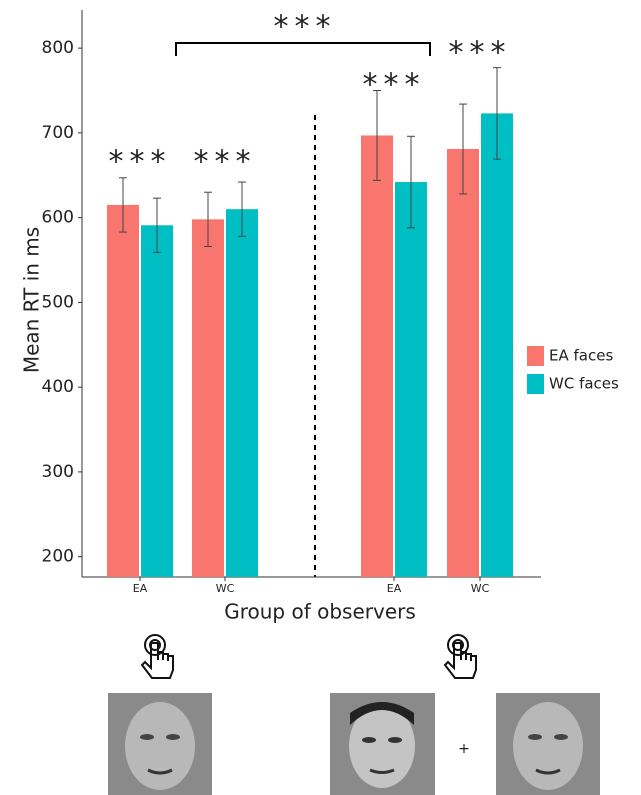 The height and width of the screenshot is (795, 641). What do you see at coordinates (320, 612) in the screenshot?
I see `x-axis-label: Group of observers` at bounding box center [320, 612].